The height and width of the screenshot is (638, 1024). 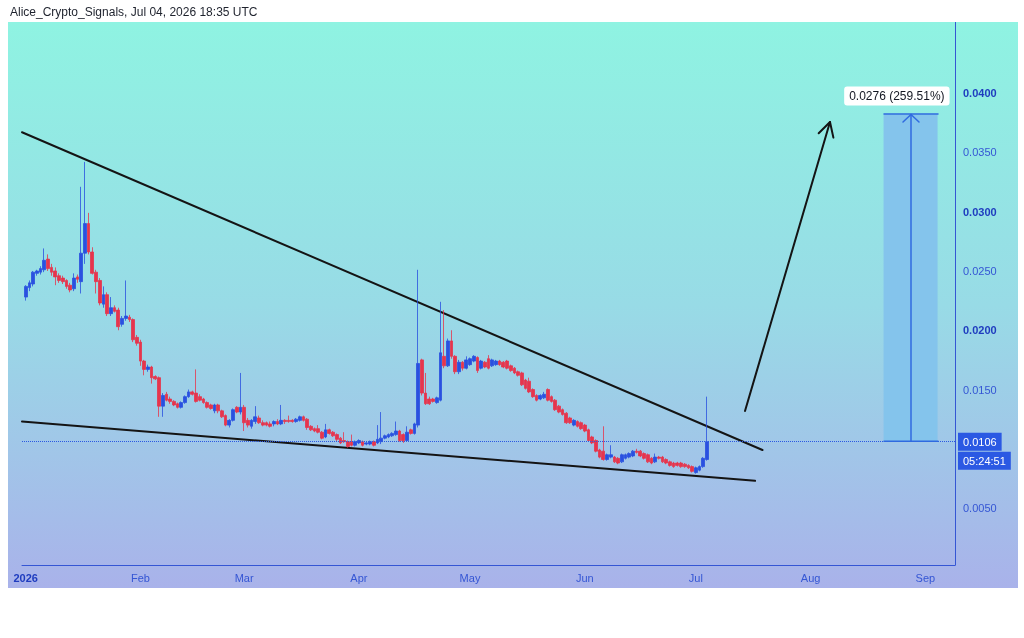 I want to click on data-label: 0.0276 (259.51%), so click(x=897, y=96).